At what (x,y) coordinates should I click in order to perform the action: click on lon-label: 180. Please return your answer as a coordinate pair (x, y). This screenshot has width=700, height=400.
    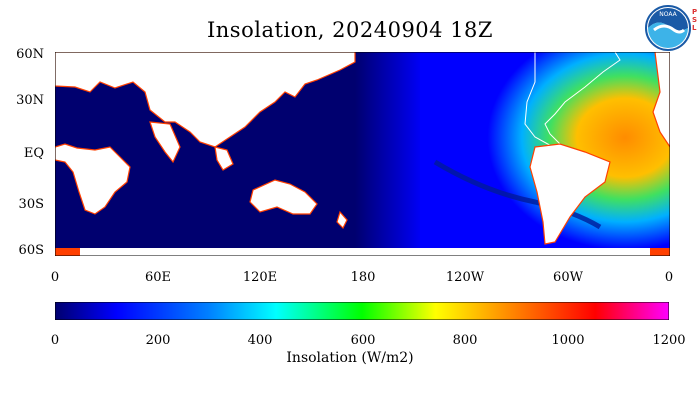
    Looking at the image, I should click on (363, 277).